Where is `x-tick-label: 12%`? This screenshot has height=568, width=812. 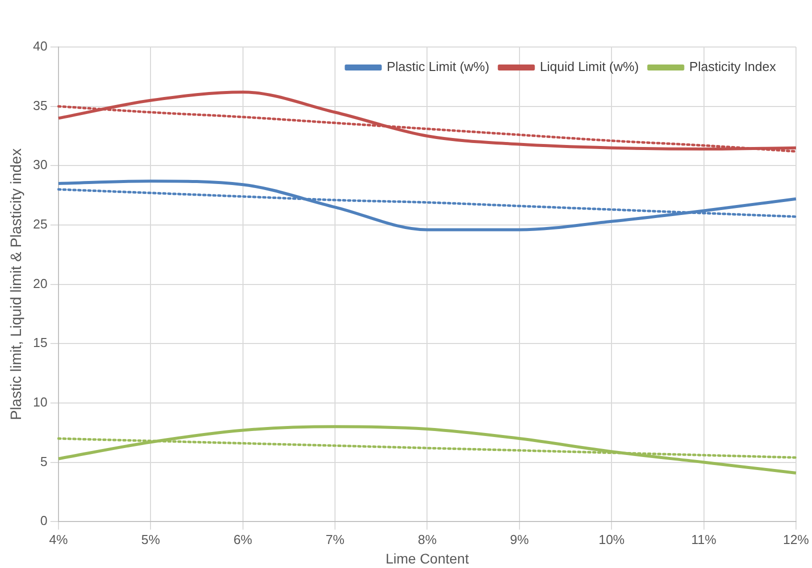 x-tick-label: 12% is located at coordinates (796, 539).